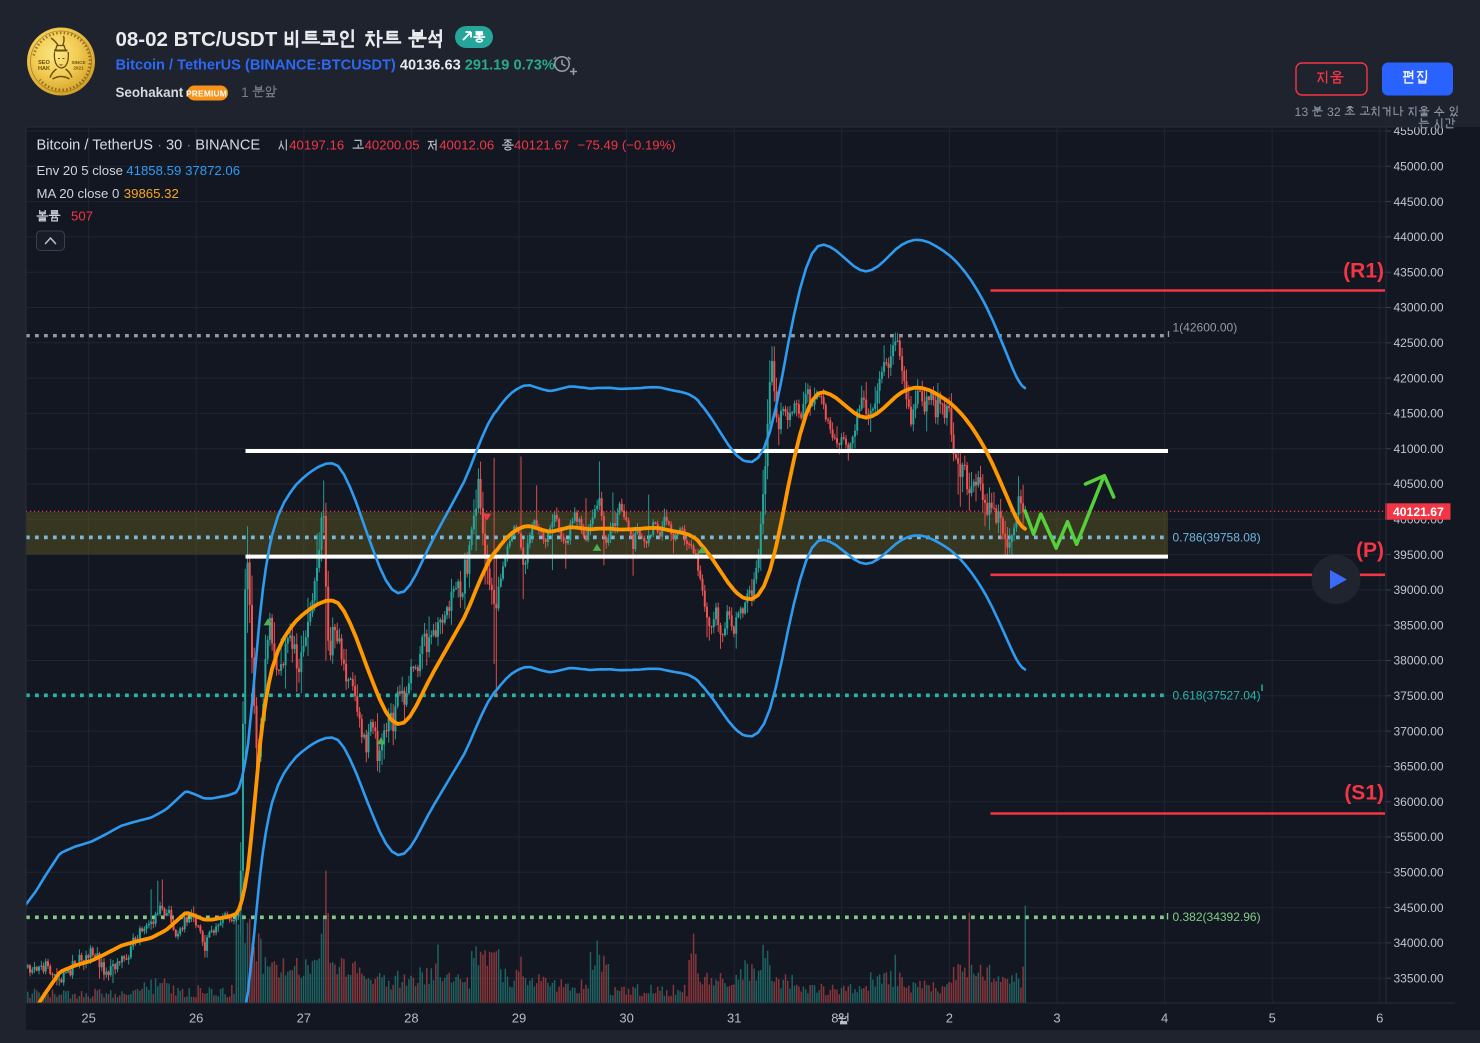 The image size is (1480, 1043). What do you see at coordinates (949, 1018) in the screenshot?
I see `svg-text: 2` at bounding box center [949, 1018].